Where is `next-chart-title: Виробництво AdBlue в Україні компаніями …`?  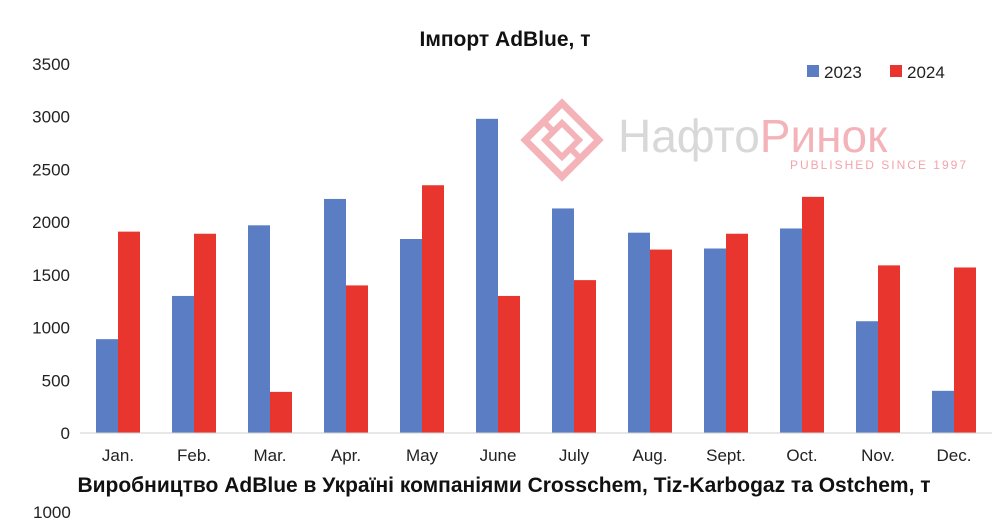 next-chart-title: Виробництво AdBlue в Україні компаніями … is located at coordinates (504, 485).